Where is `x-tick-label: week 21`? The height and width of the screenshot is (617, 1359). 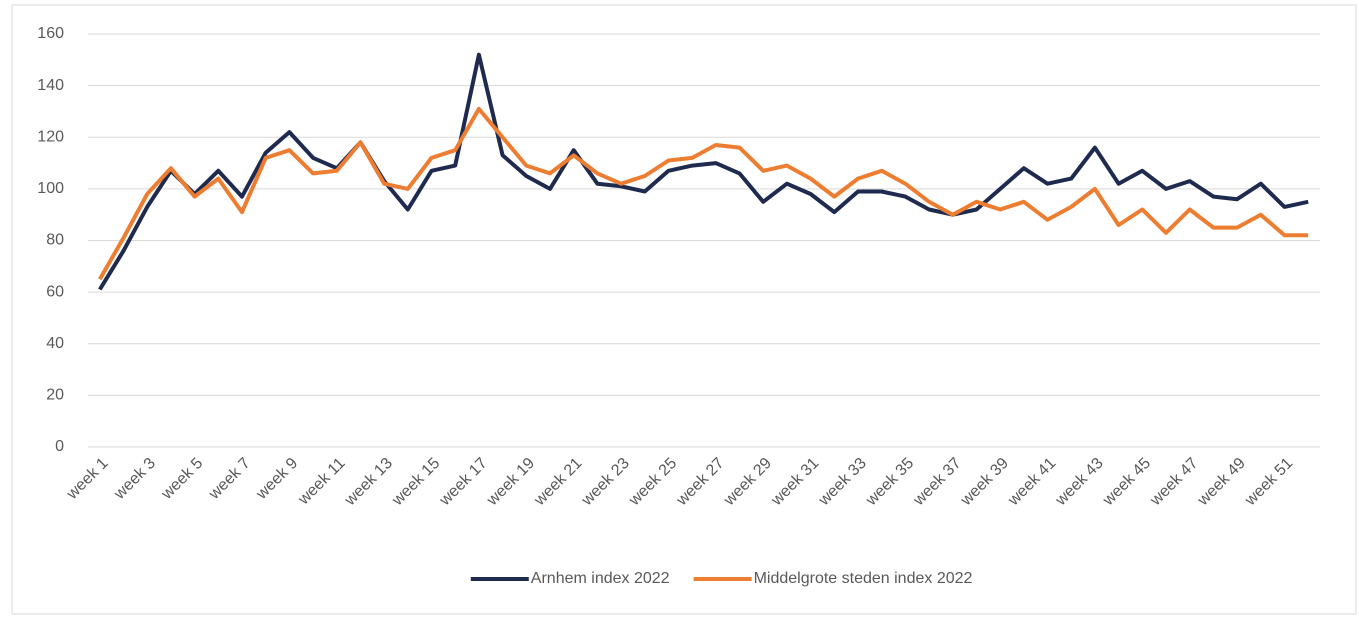
x-tick-label: week 21 is located at coordinates (558, 482).